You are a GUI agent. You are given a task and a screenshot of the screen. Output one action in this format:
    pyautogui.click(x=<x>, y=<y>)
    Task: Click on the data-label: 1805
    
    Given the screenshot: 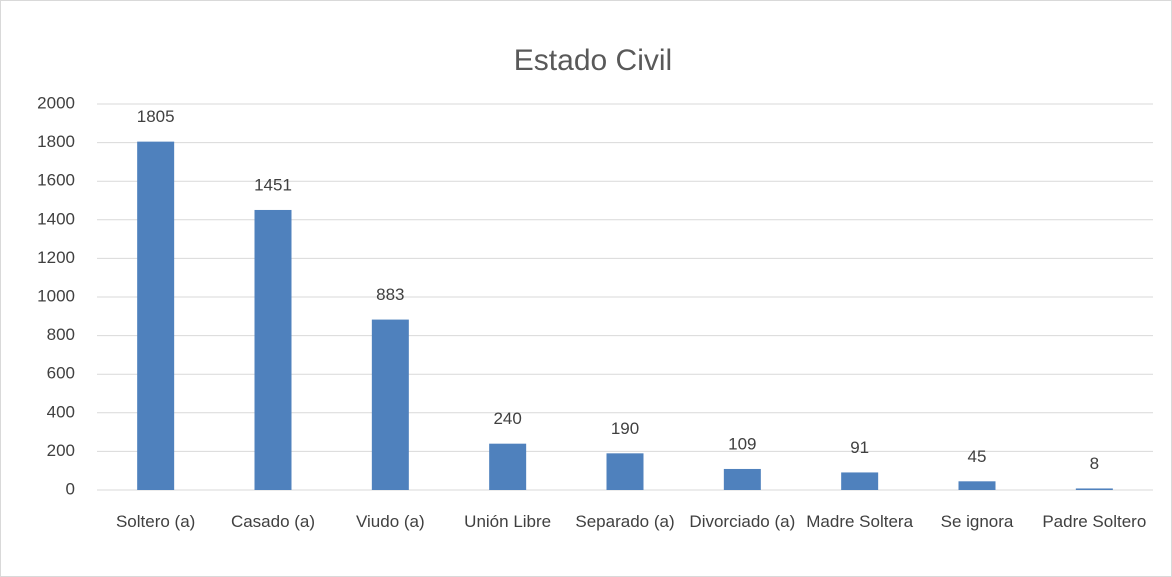 What is the action you would take?
    pyautogui.click(x=156, y=116)
    